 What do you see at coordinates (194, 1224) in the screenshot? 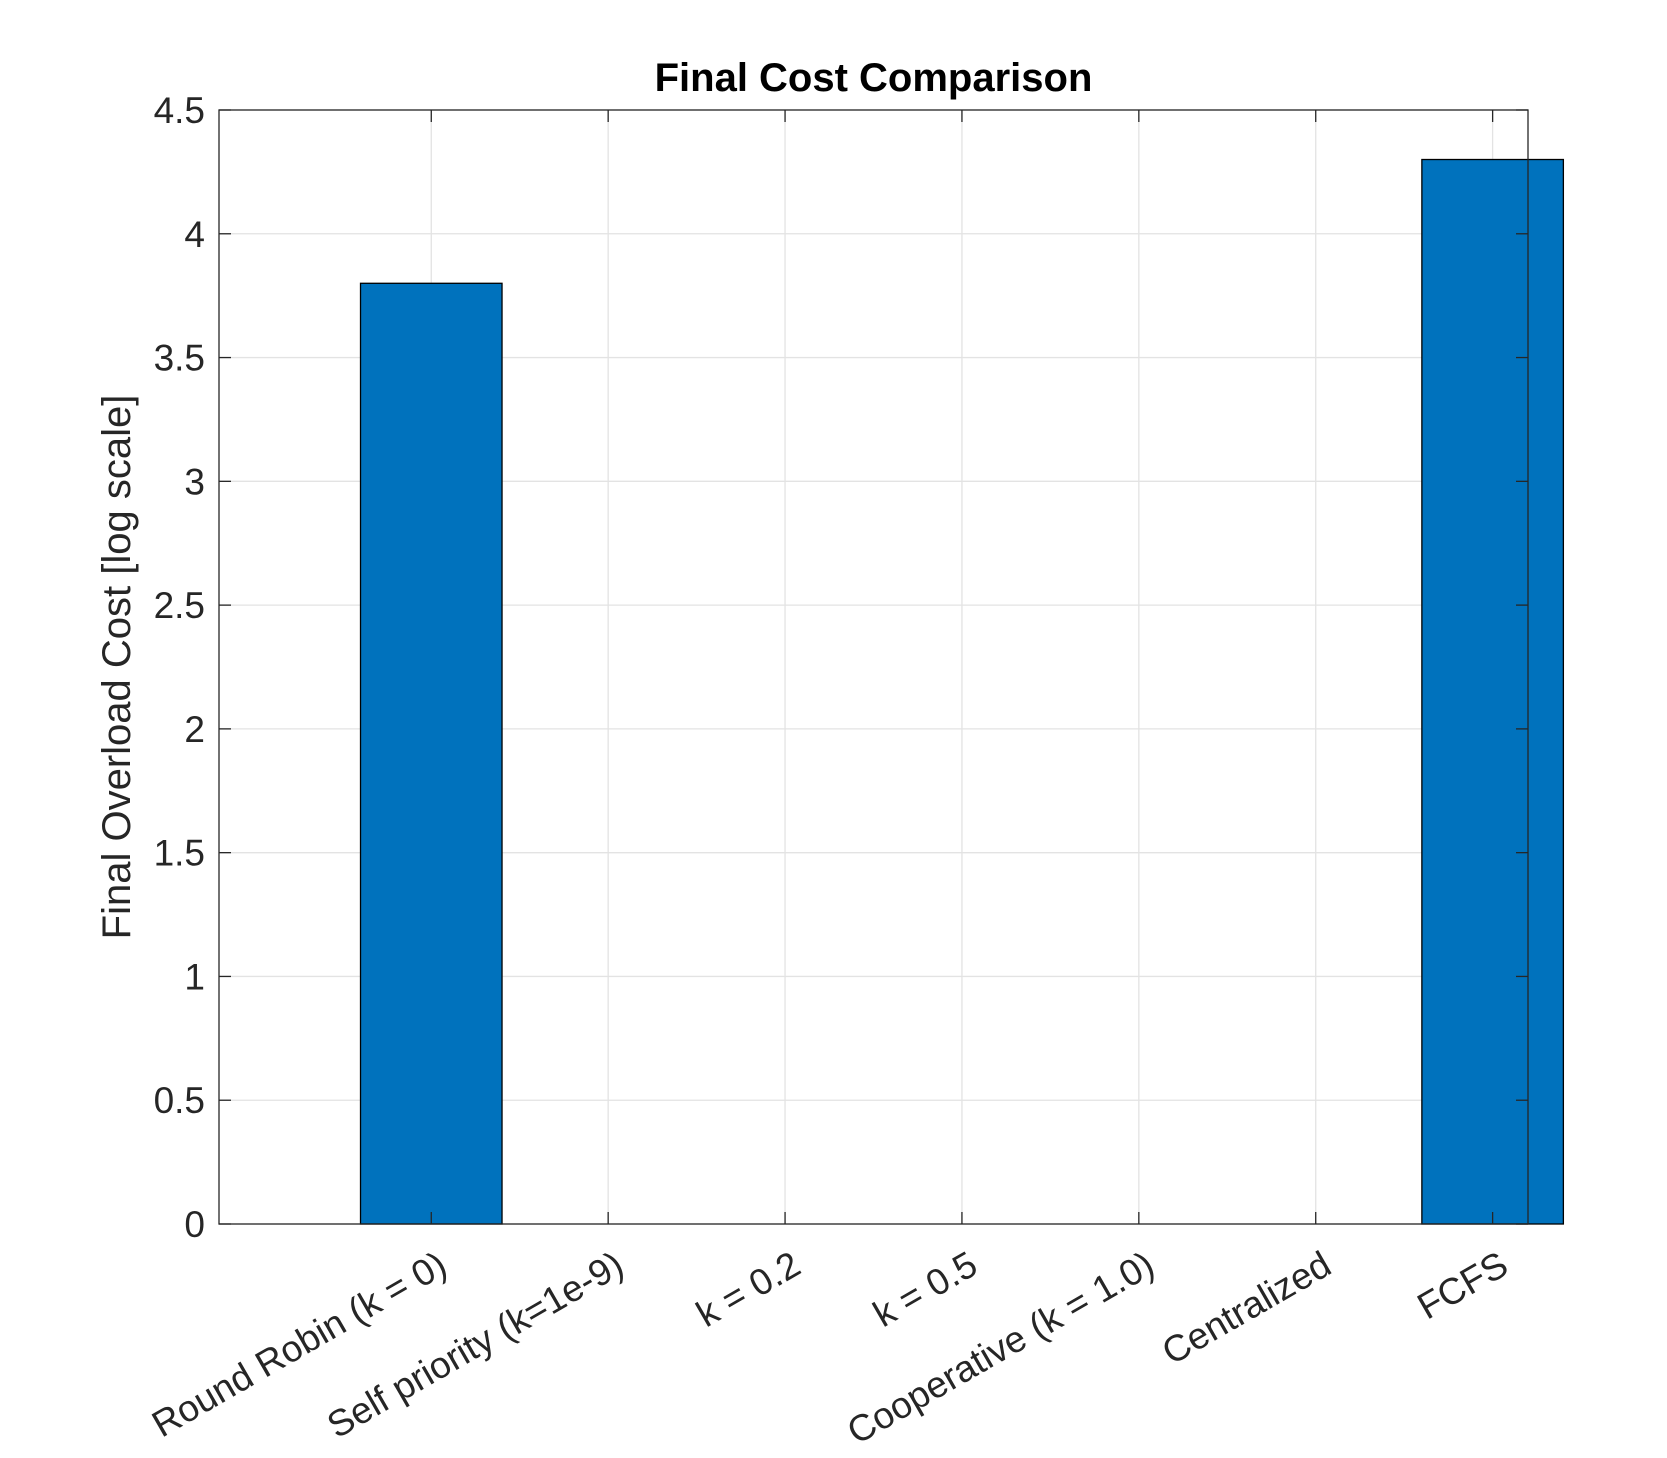
I see `y-tick-label-0: 0` at bounding box center [194, 1224].